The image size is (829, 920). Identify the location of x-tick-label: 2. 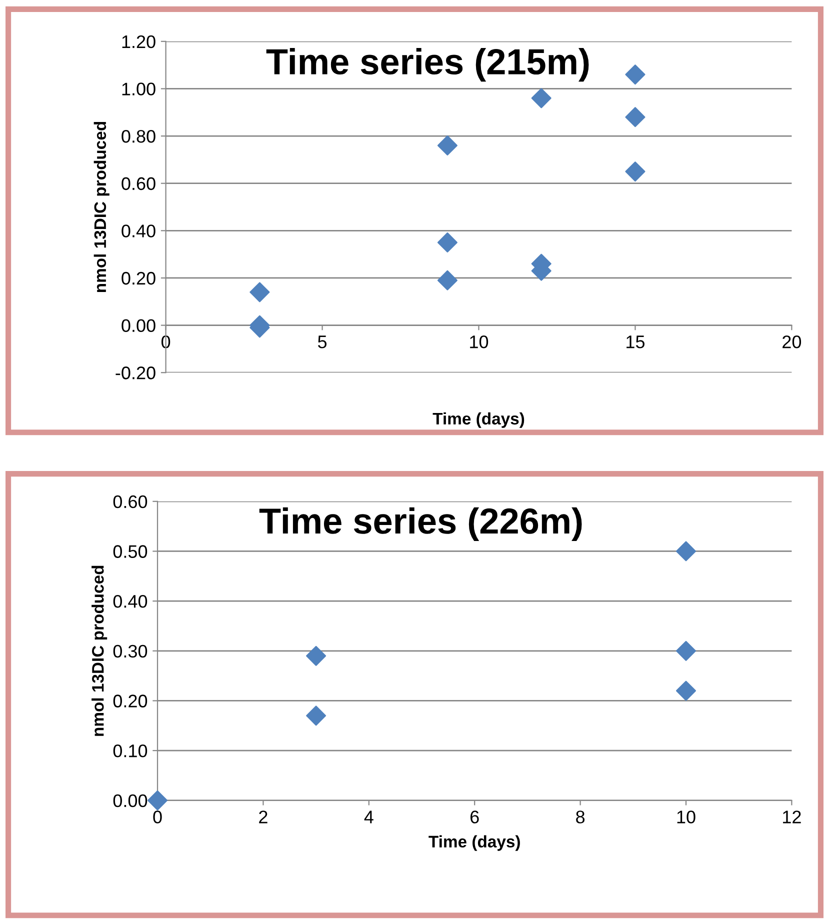
(263, 817).